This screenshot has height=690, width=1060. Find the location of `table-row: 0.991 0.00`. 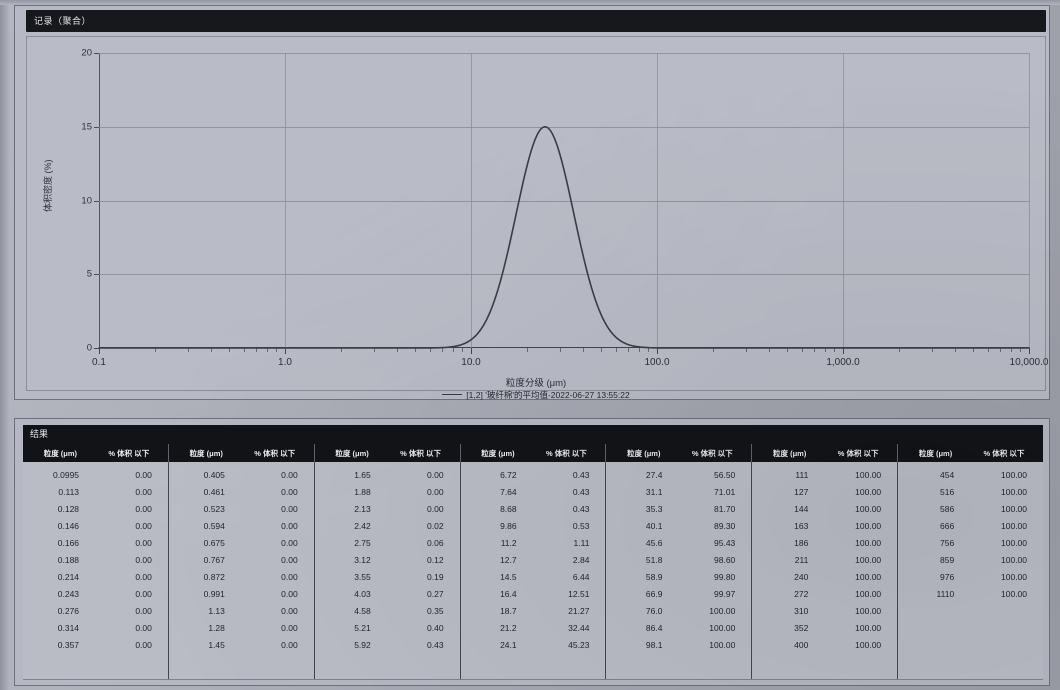

table-row: 0.991 0.00 is located at coordinates (241, 594).